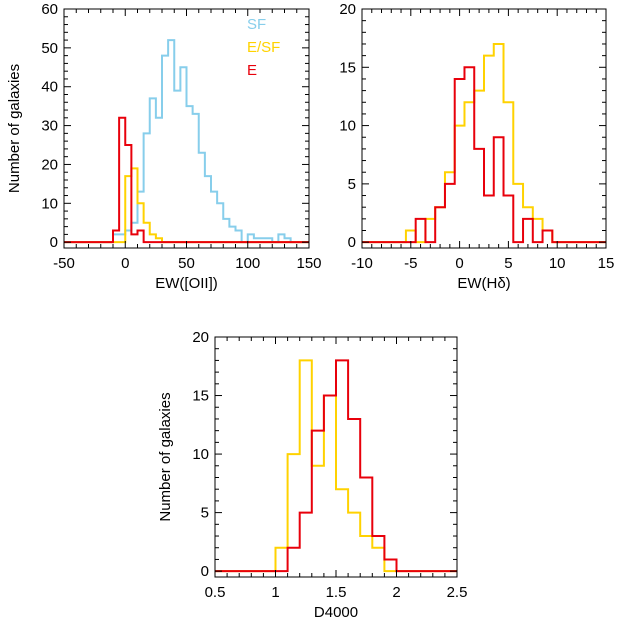 This screenshot has width=620, height=624. Describe the element at coordinates (483, 283) in the screenshot. I see `x-axis-label: EW(Hδ)` at that location.